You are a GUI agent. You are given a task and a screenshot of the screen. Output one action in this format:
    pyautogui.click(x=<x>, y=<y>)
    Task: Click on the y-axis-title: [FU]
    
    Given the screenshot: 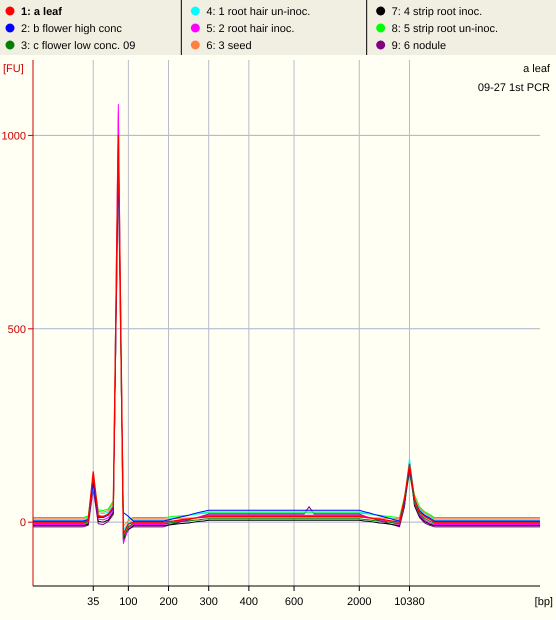 What is the action you would take?
    pyautogui.click(x=13, y=69)
    